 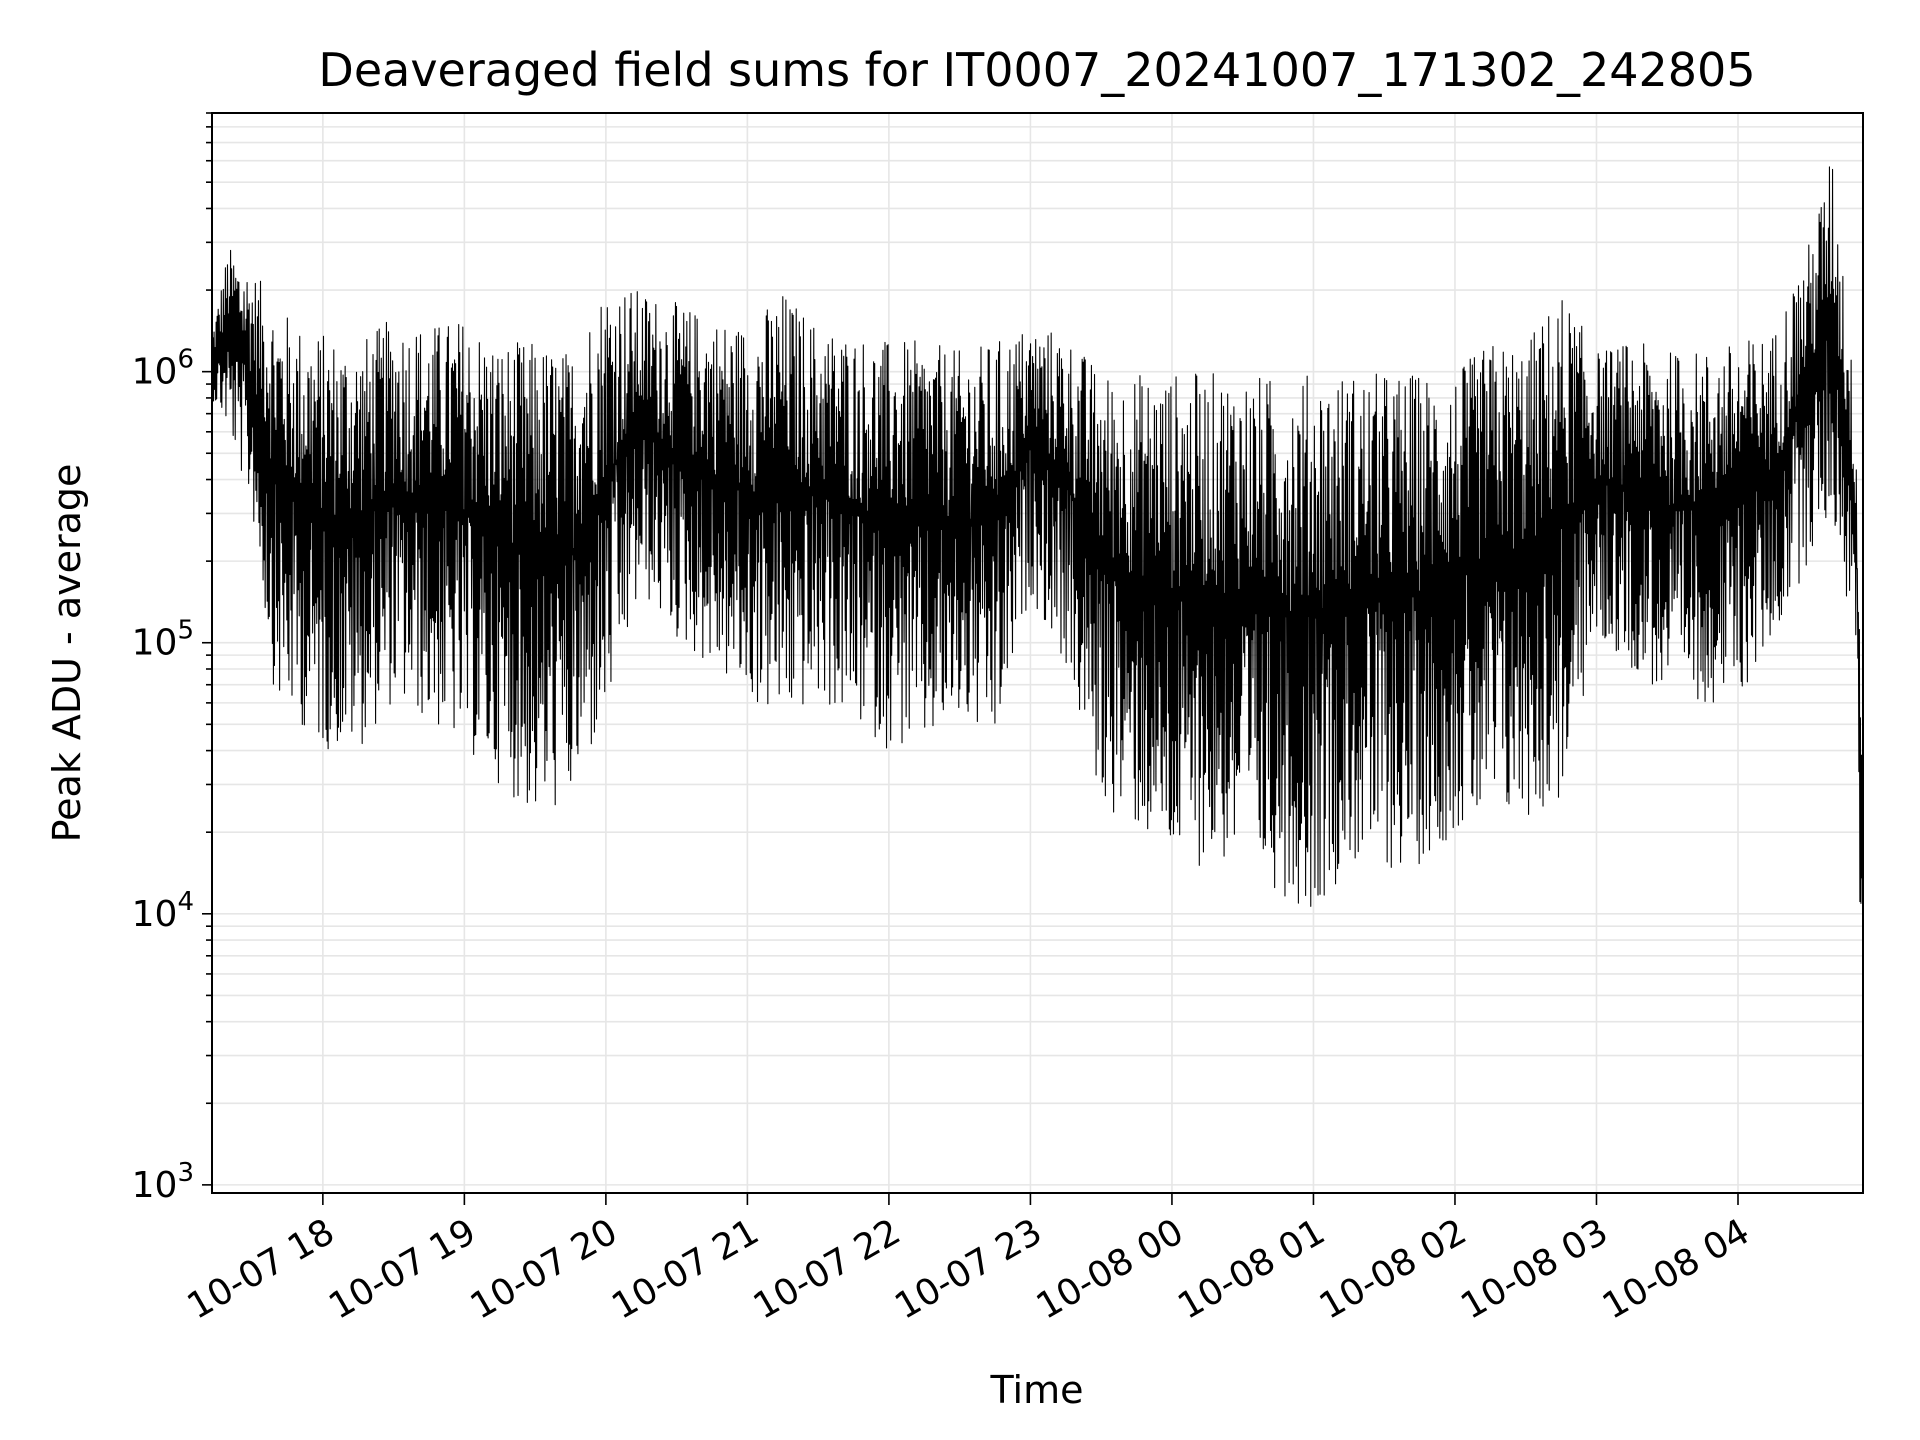 I want to click on y-axis-ticks: 10³ 10⁴ 10⁵ 10⁶, so click(x=172, y=659).